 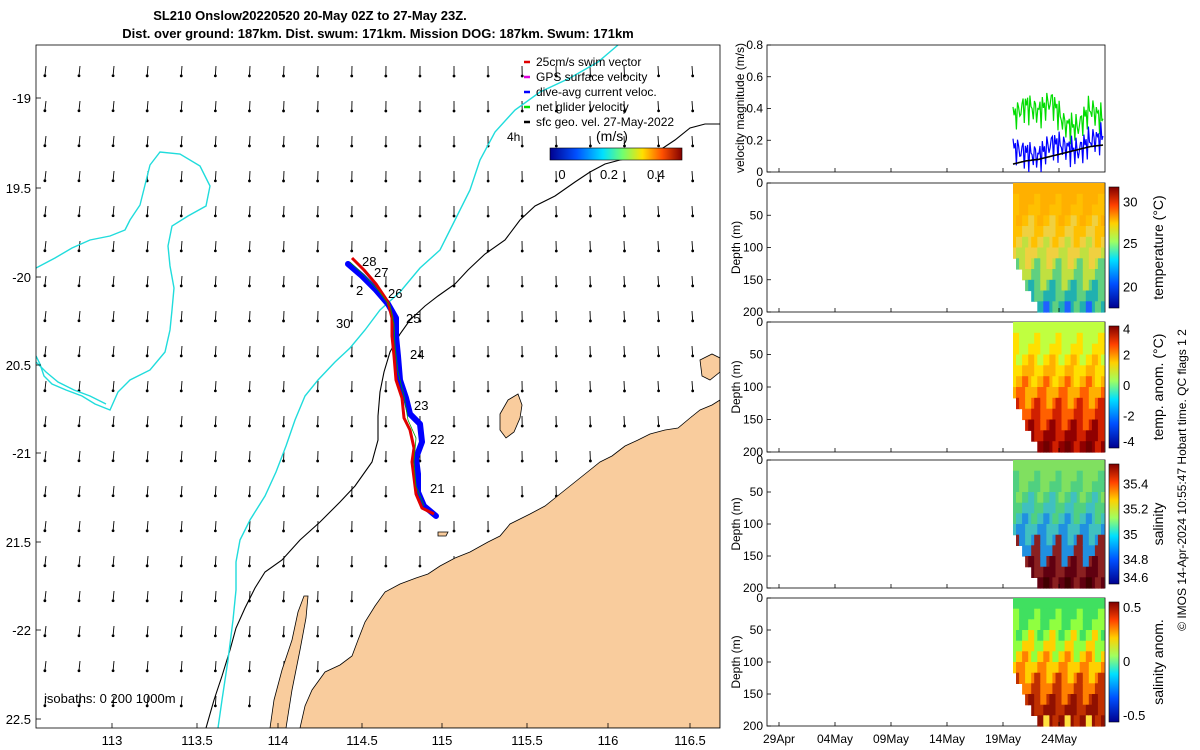 I want to click on track-green, so click(x=387, y=384).